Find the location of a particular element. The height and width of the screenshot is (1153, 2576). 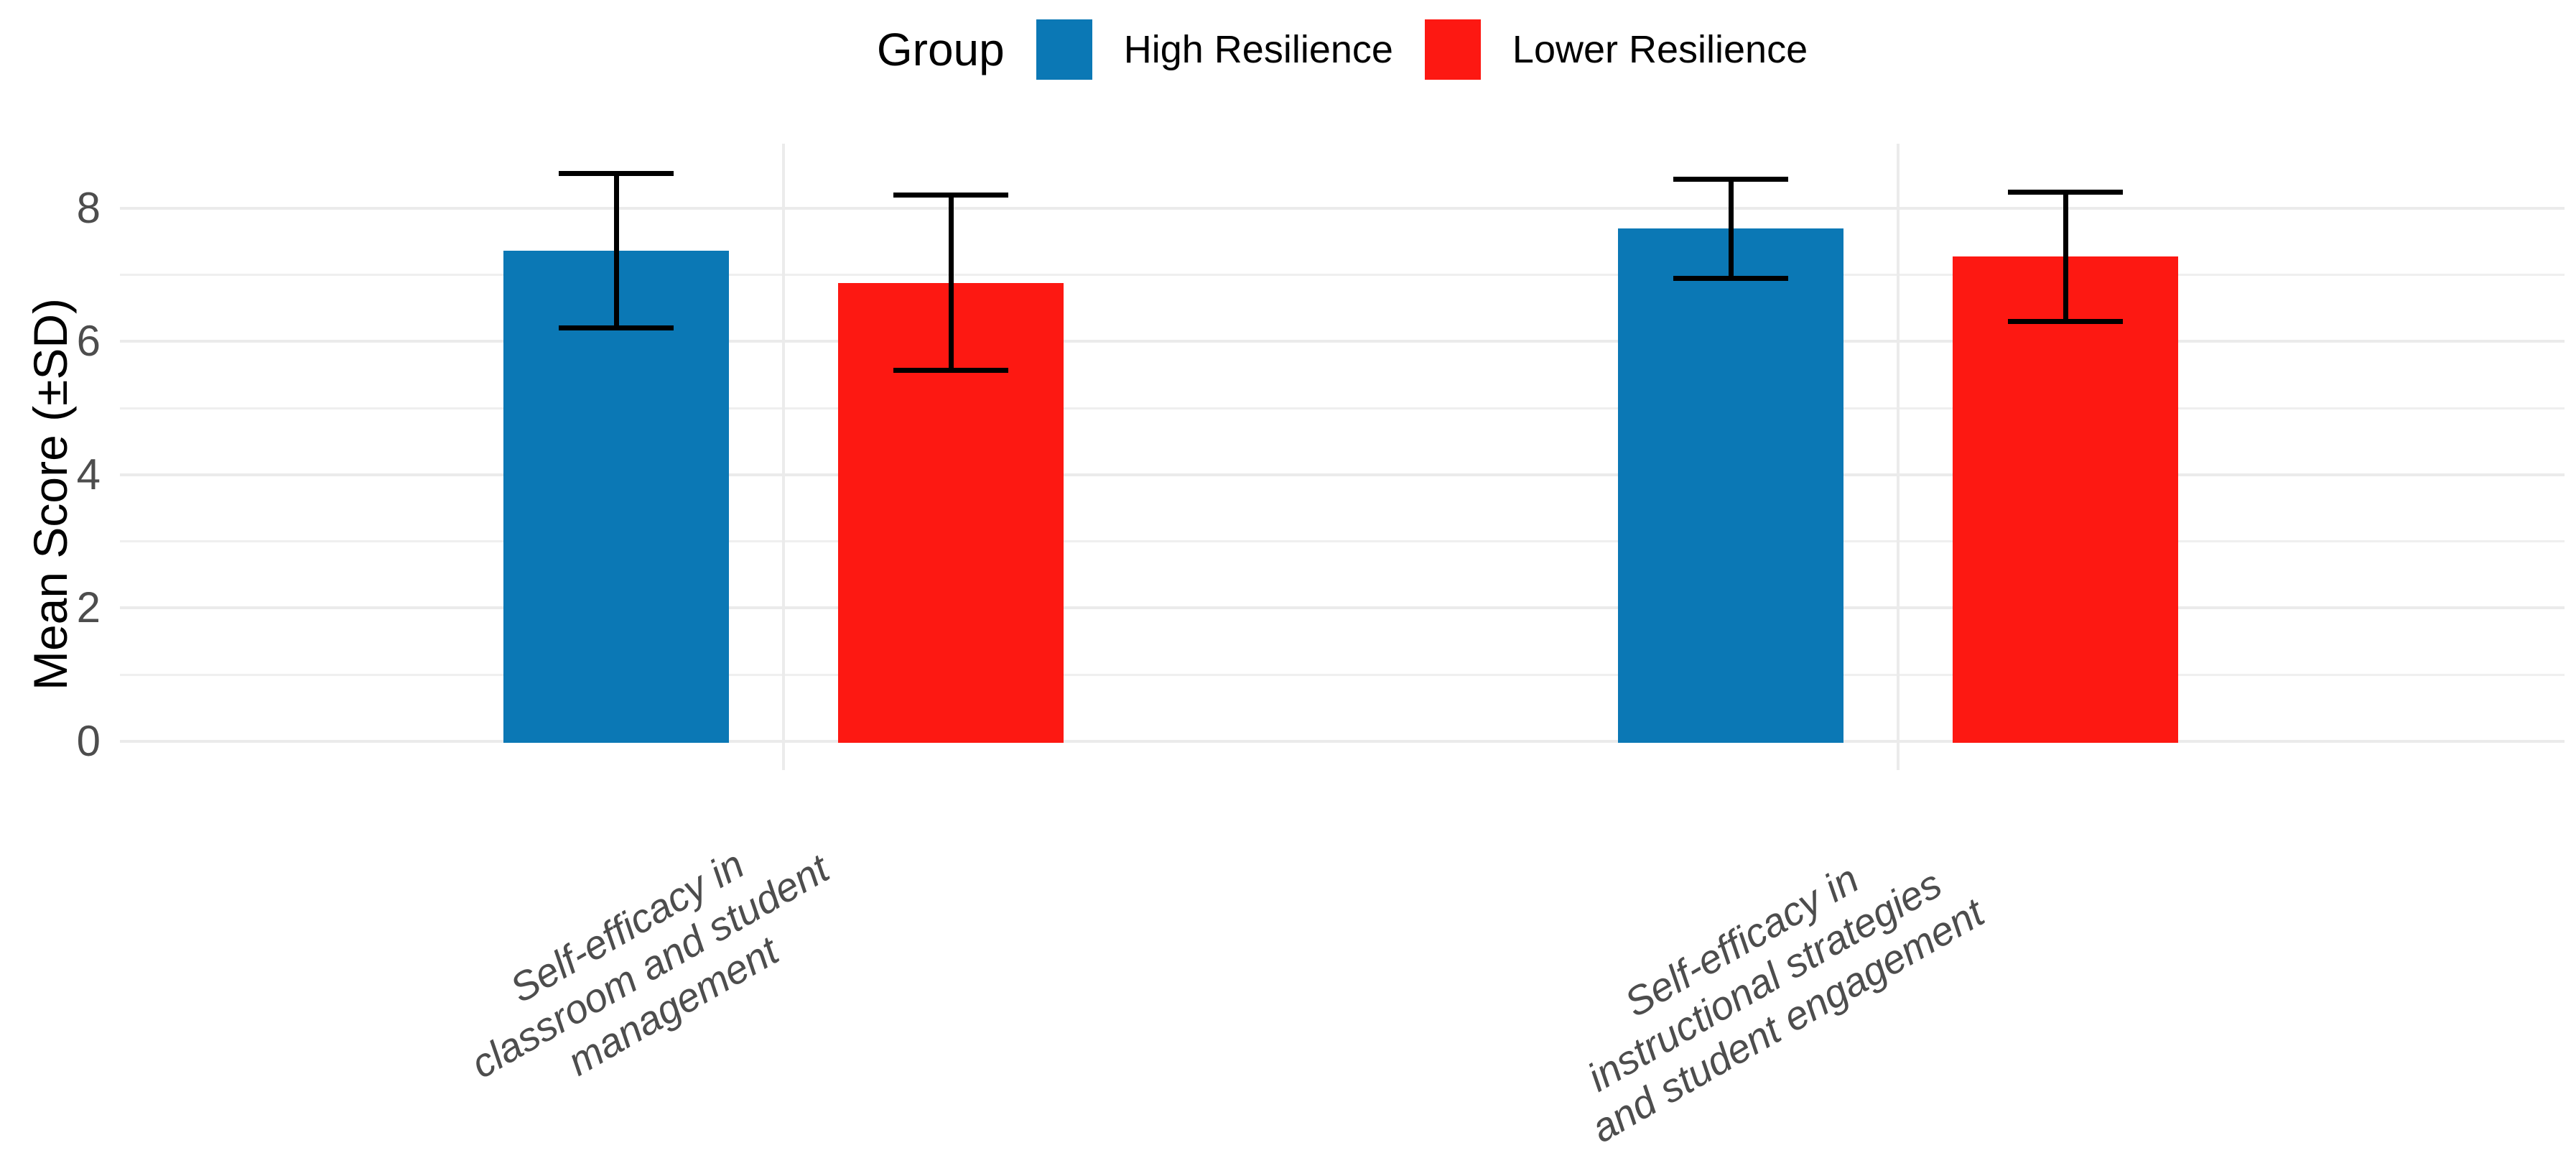

error-bar-lower-resilience-cat2-cap-bottom is located at coordinates (2065, 321).